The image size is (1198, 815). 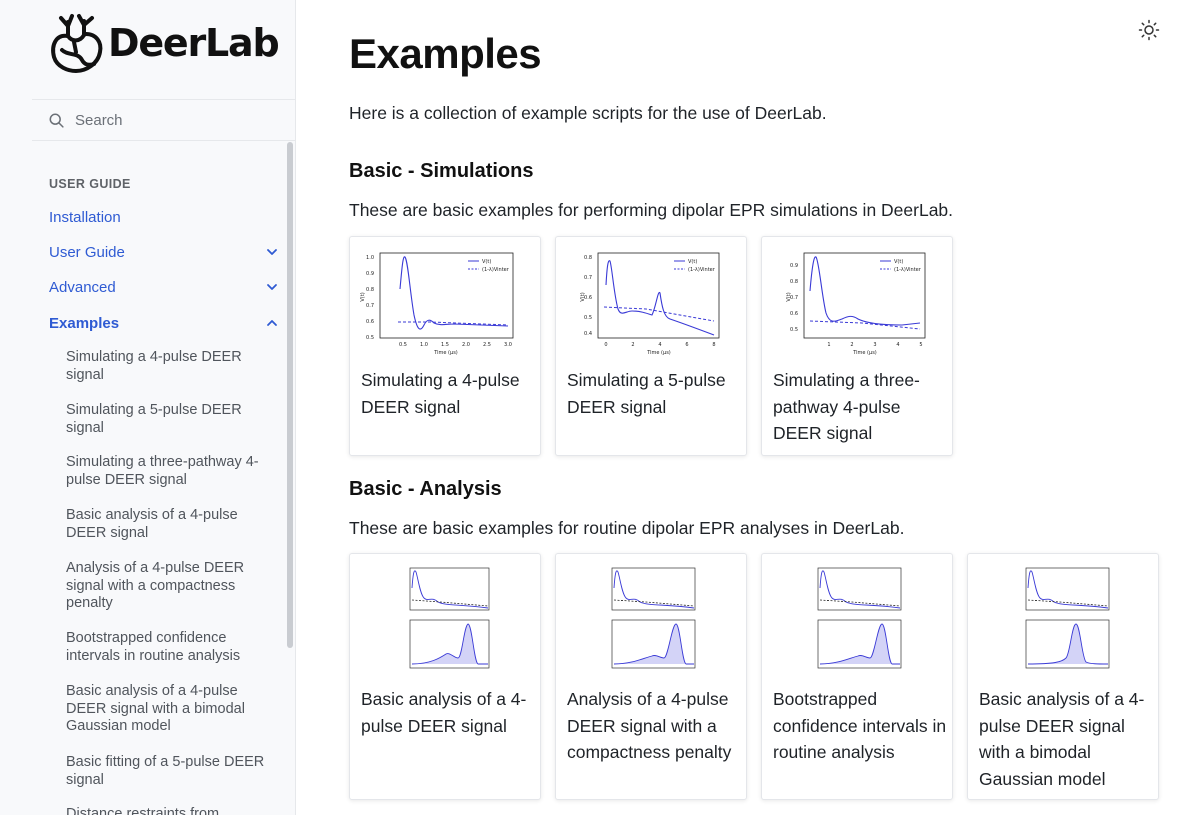 I want to click on x-tick-label: 5, so click(x=920, y=345).